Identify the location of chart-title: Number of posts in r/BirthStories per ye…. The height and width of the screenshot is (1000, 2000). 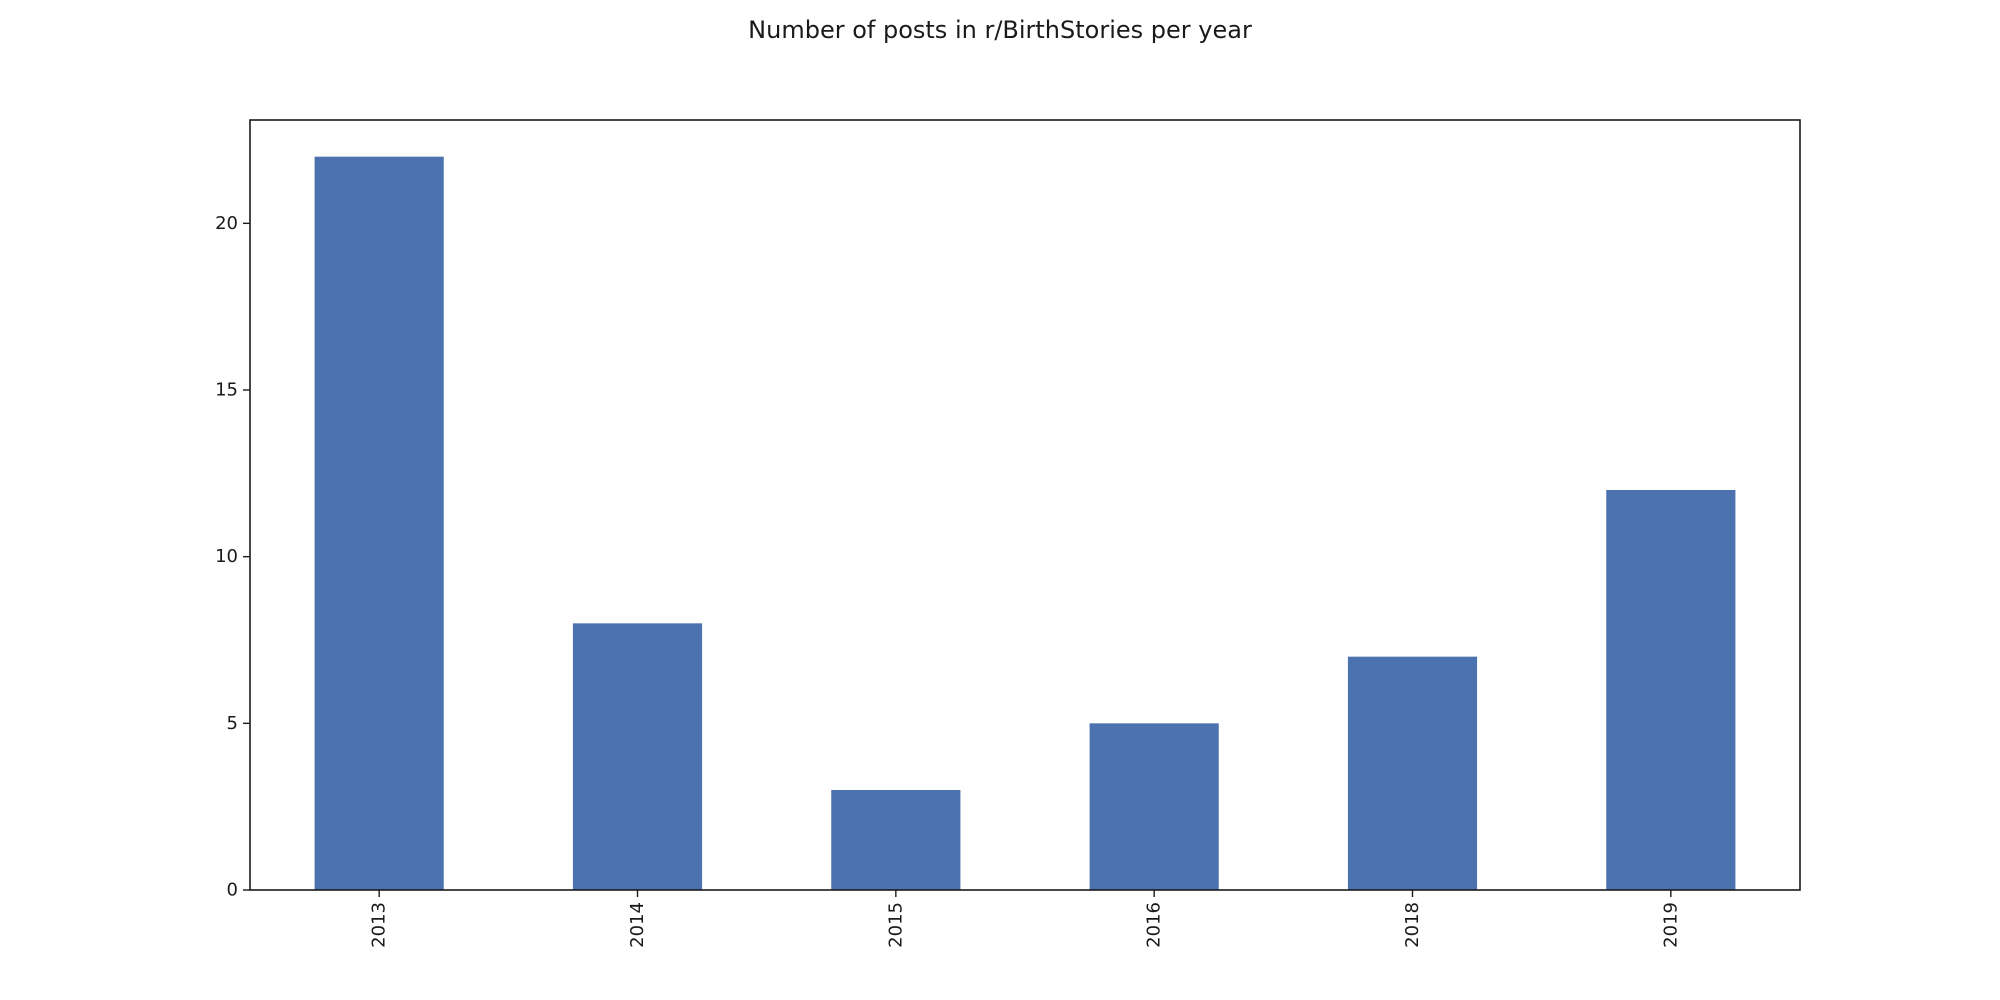
(1000, 30).